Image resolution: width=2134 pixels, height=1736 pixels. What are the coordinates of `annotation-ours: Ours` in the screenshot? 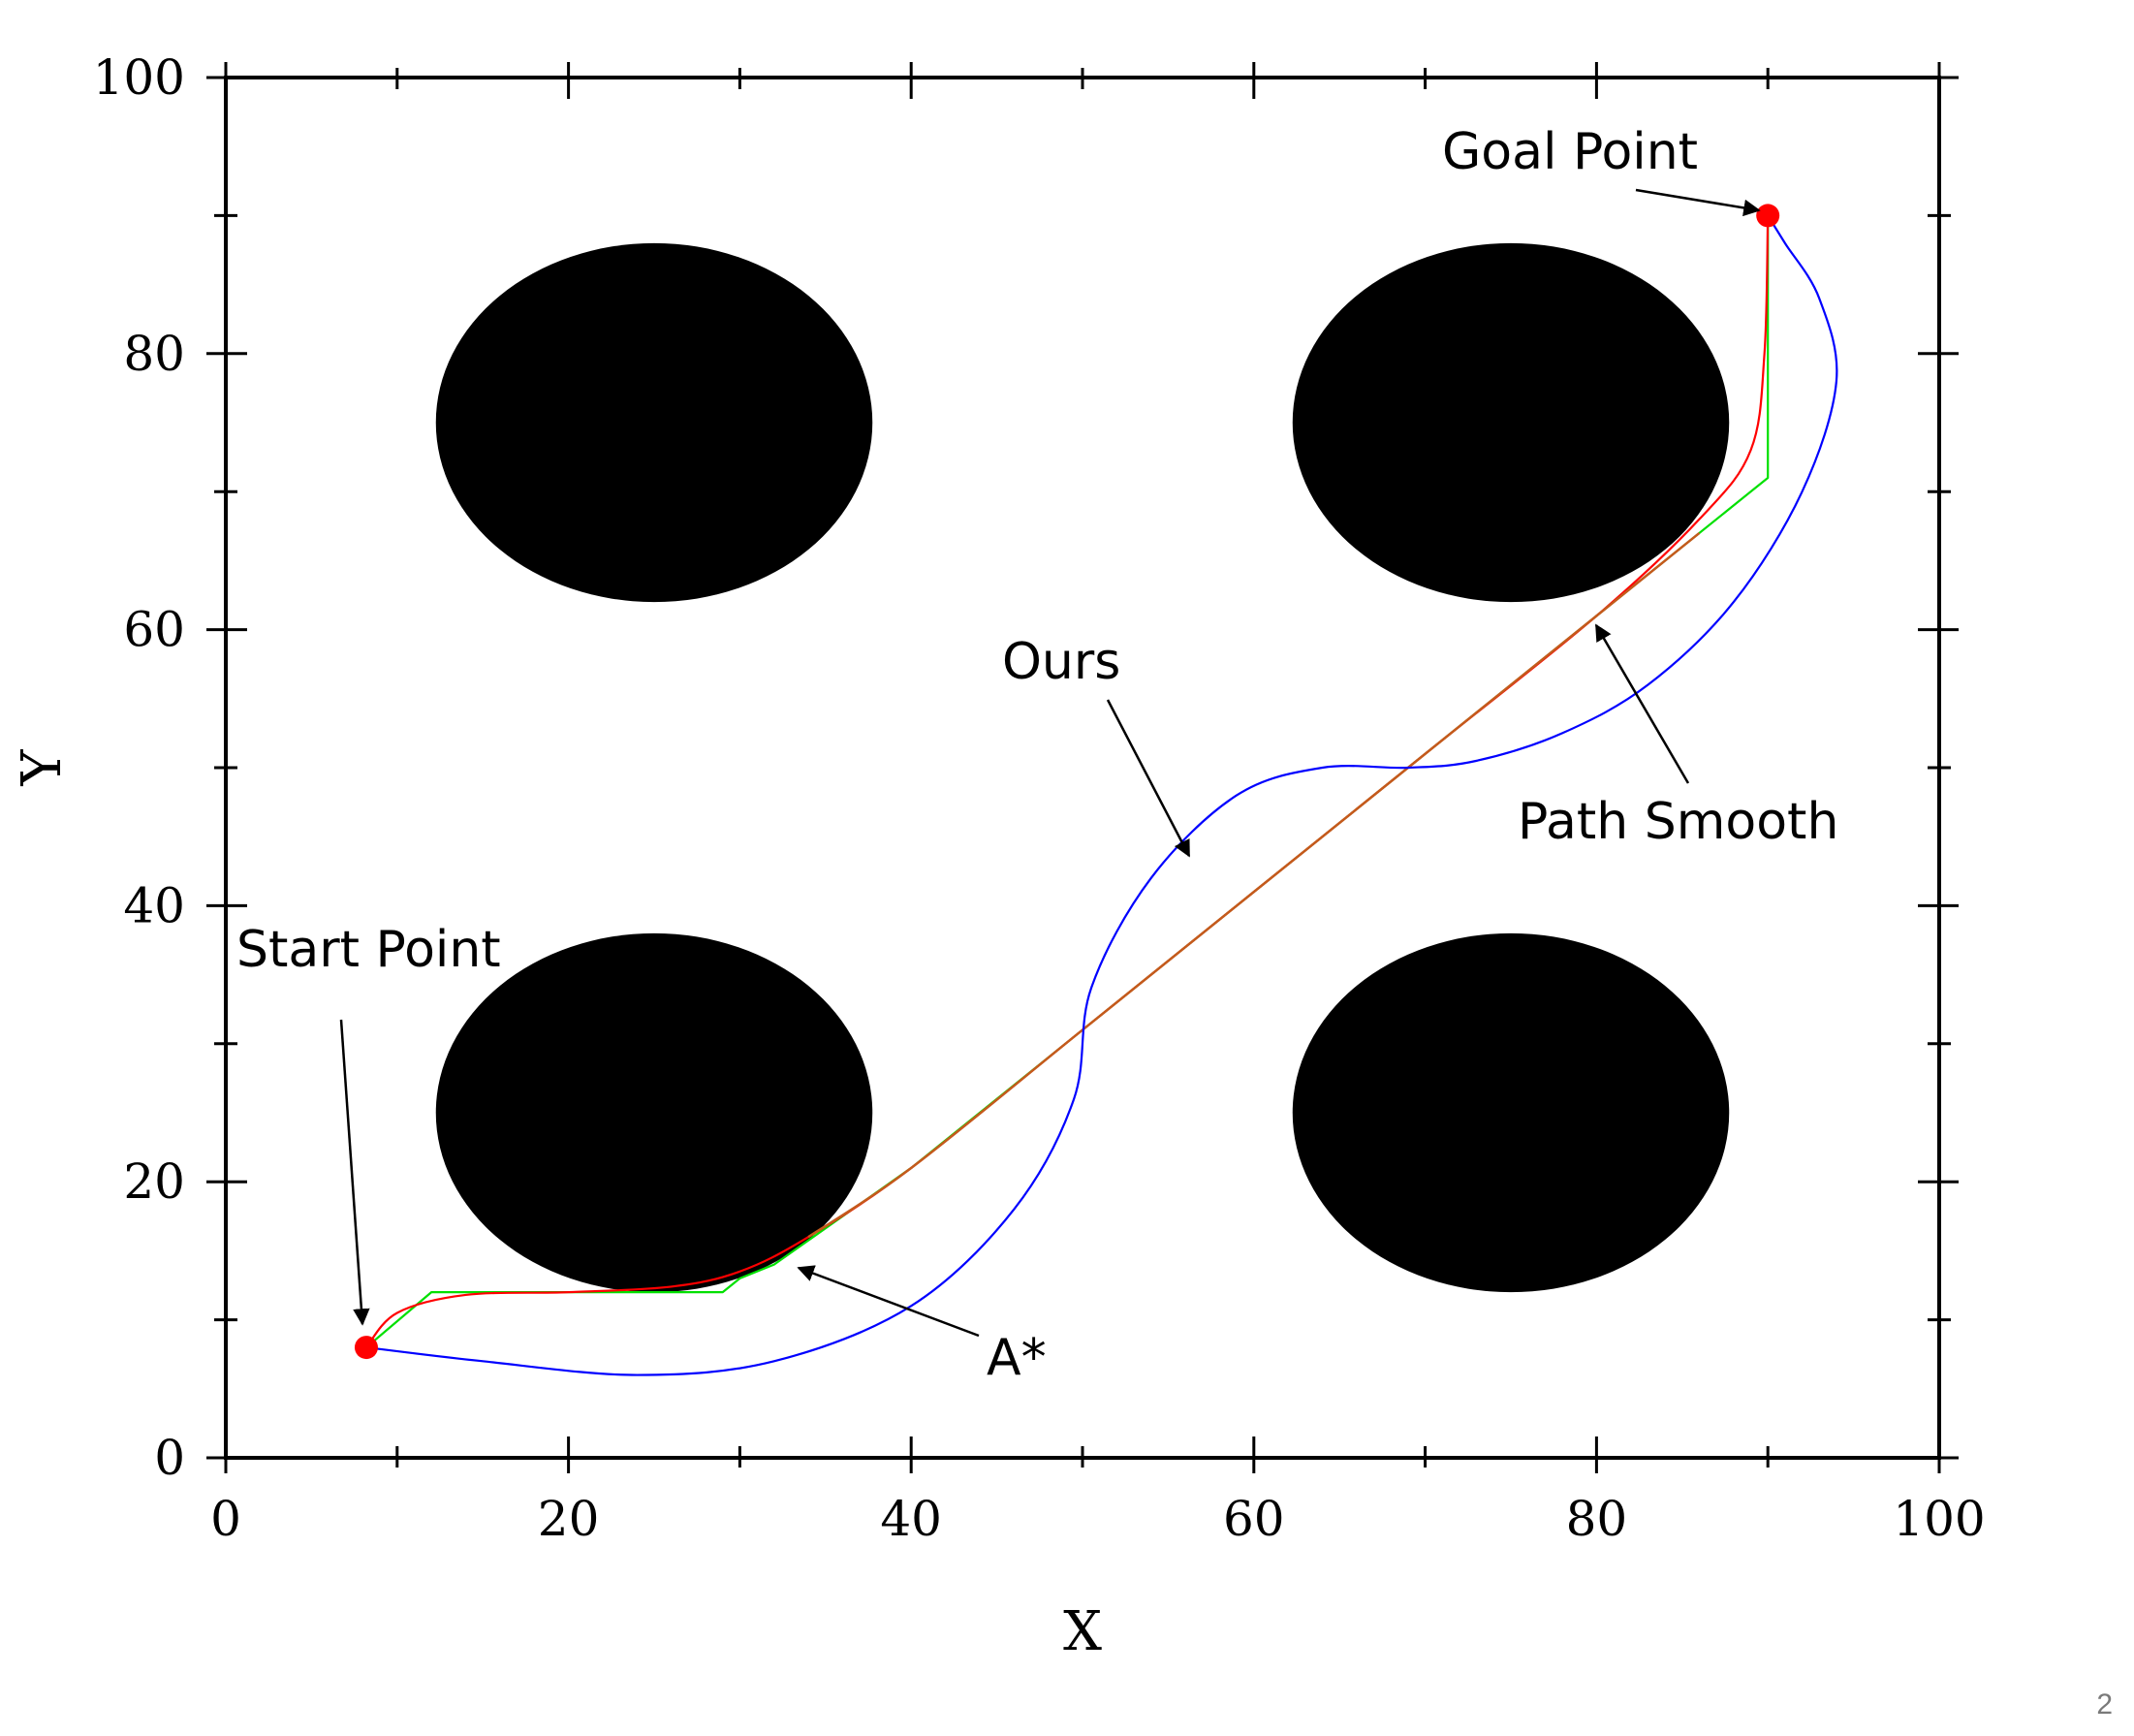 It's located at (1096, 745).